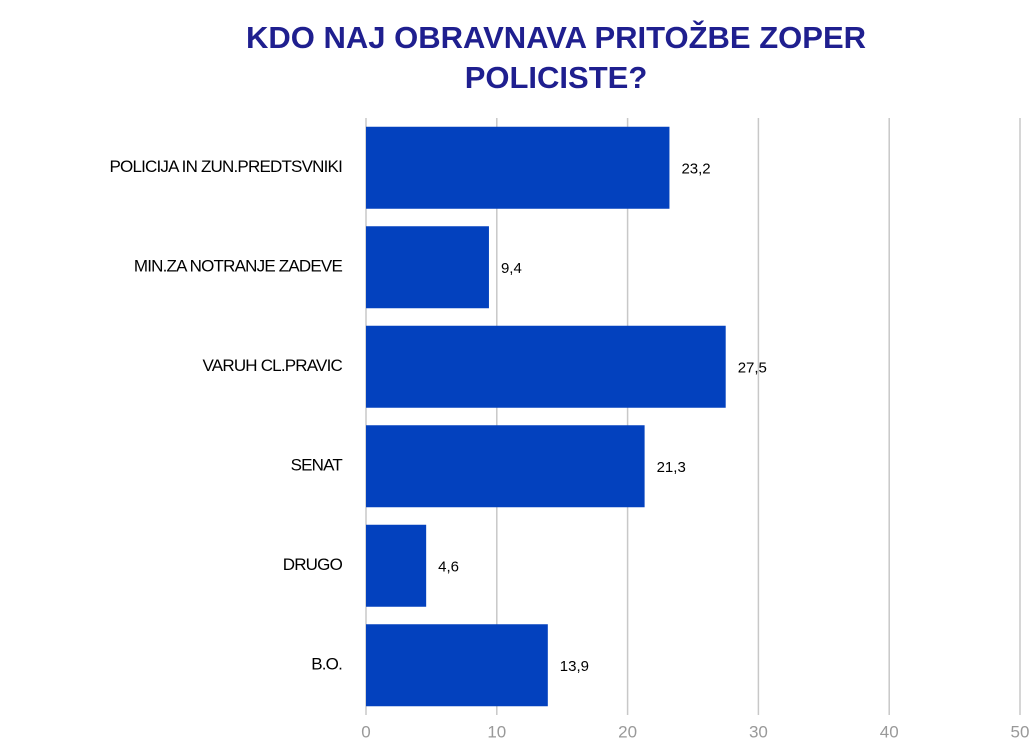  What do you see at coordinates (627, 731) in the screenshot?
I see `x-tick-label: 20` at bounding box center [627, 731].